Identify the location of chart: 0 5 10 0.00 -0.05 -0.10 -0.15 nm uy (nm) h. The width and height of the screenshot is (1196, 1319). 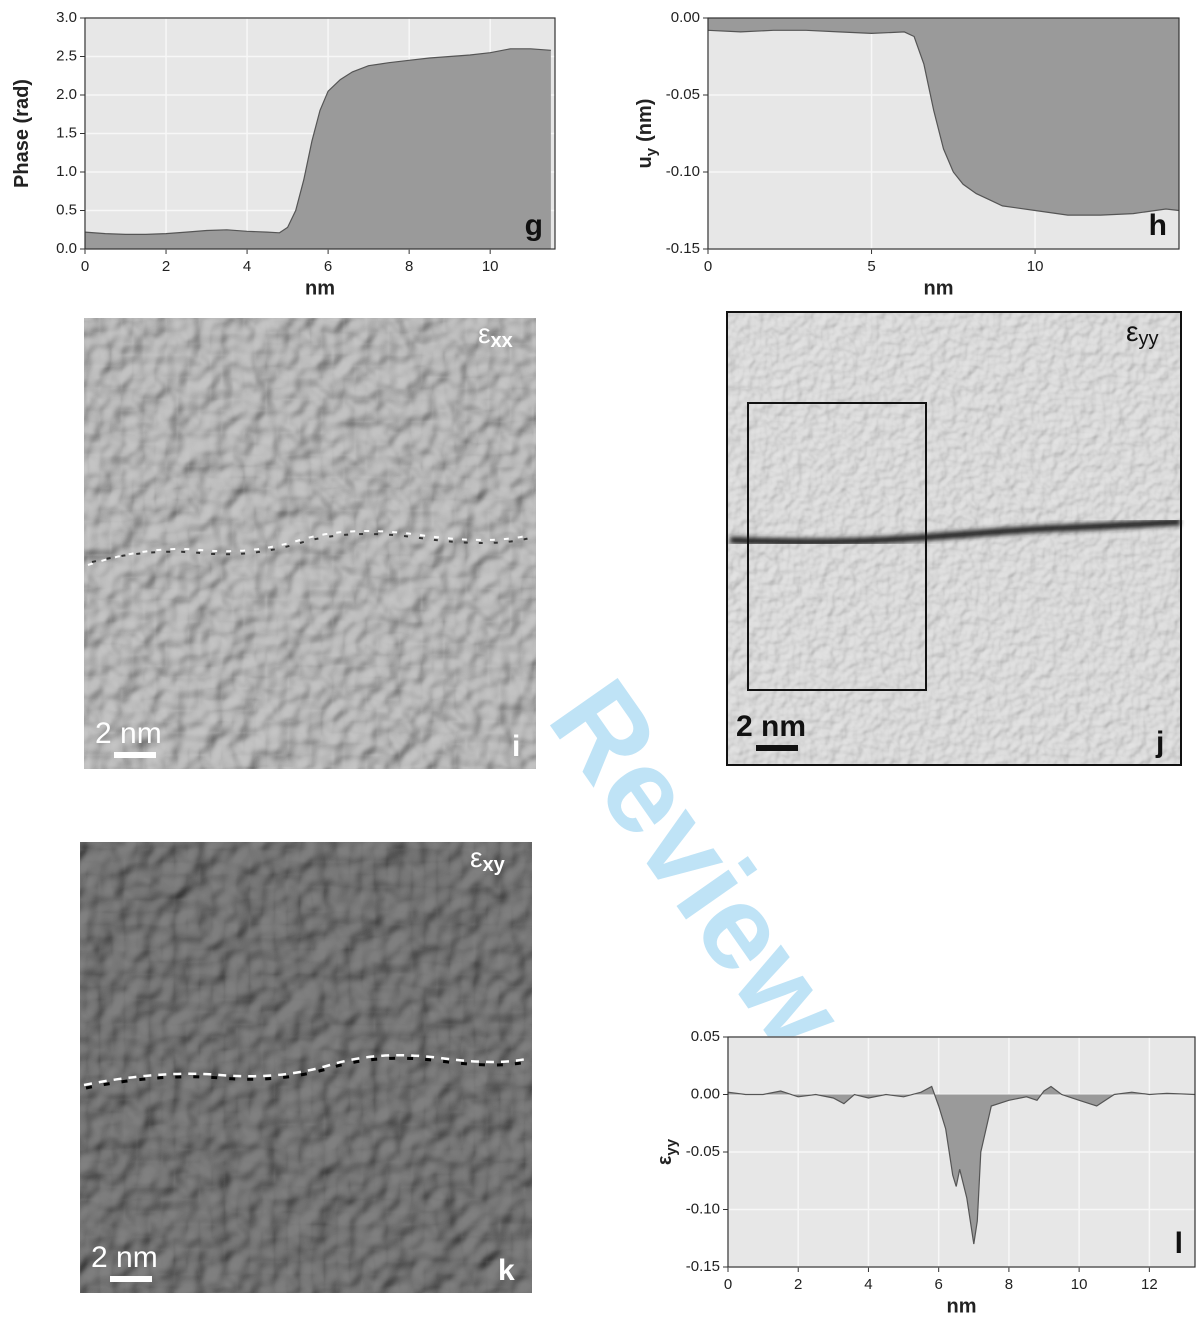
(907, 154).